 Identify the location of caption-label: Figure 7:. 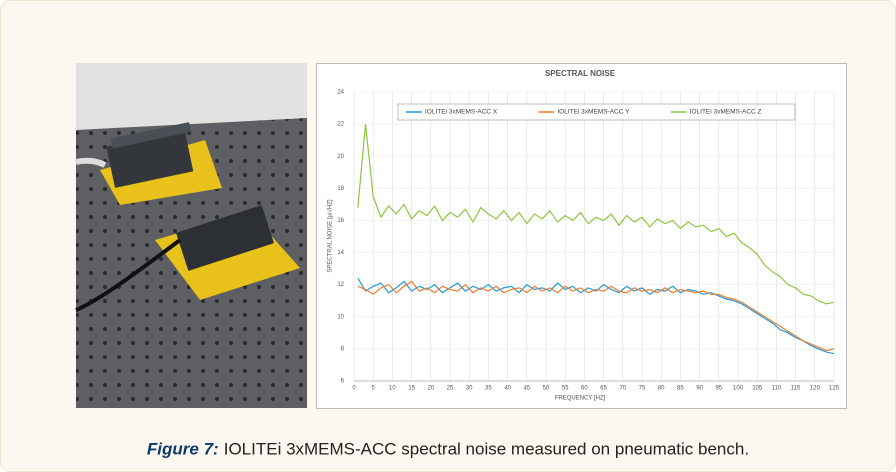
(183, 448).